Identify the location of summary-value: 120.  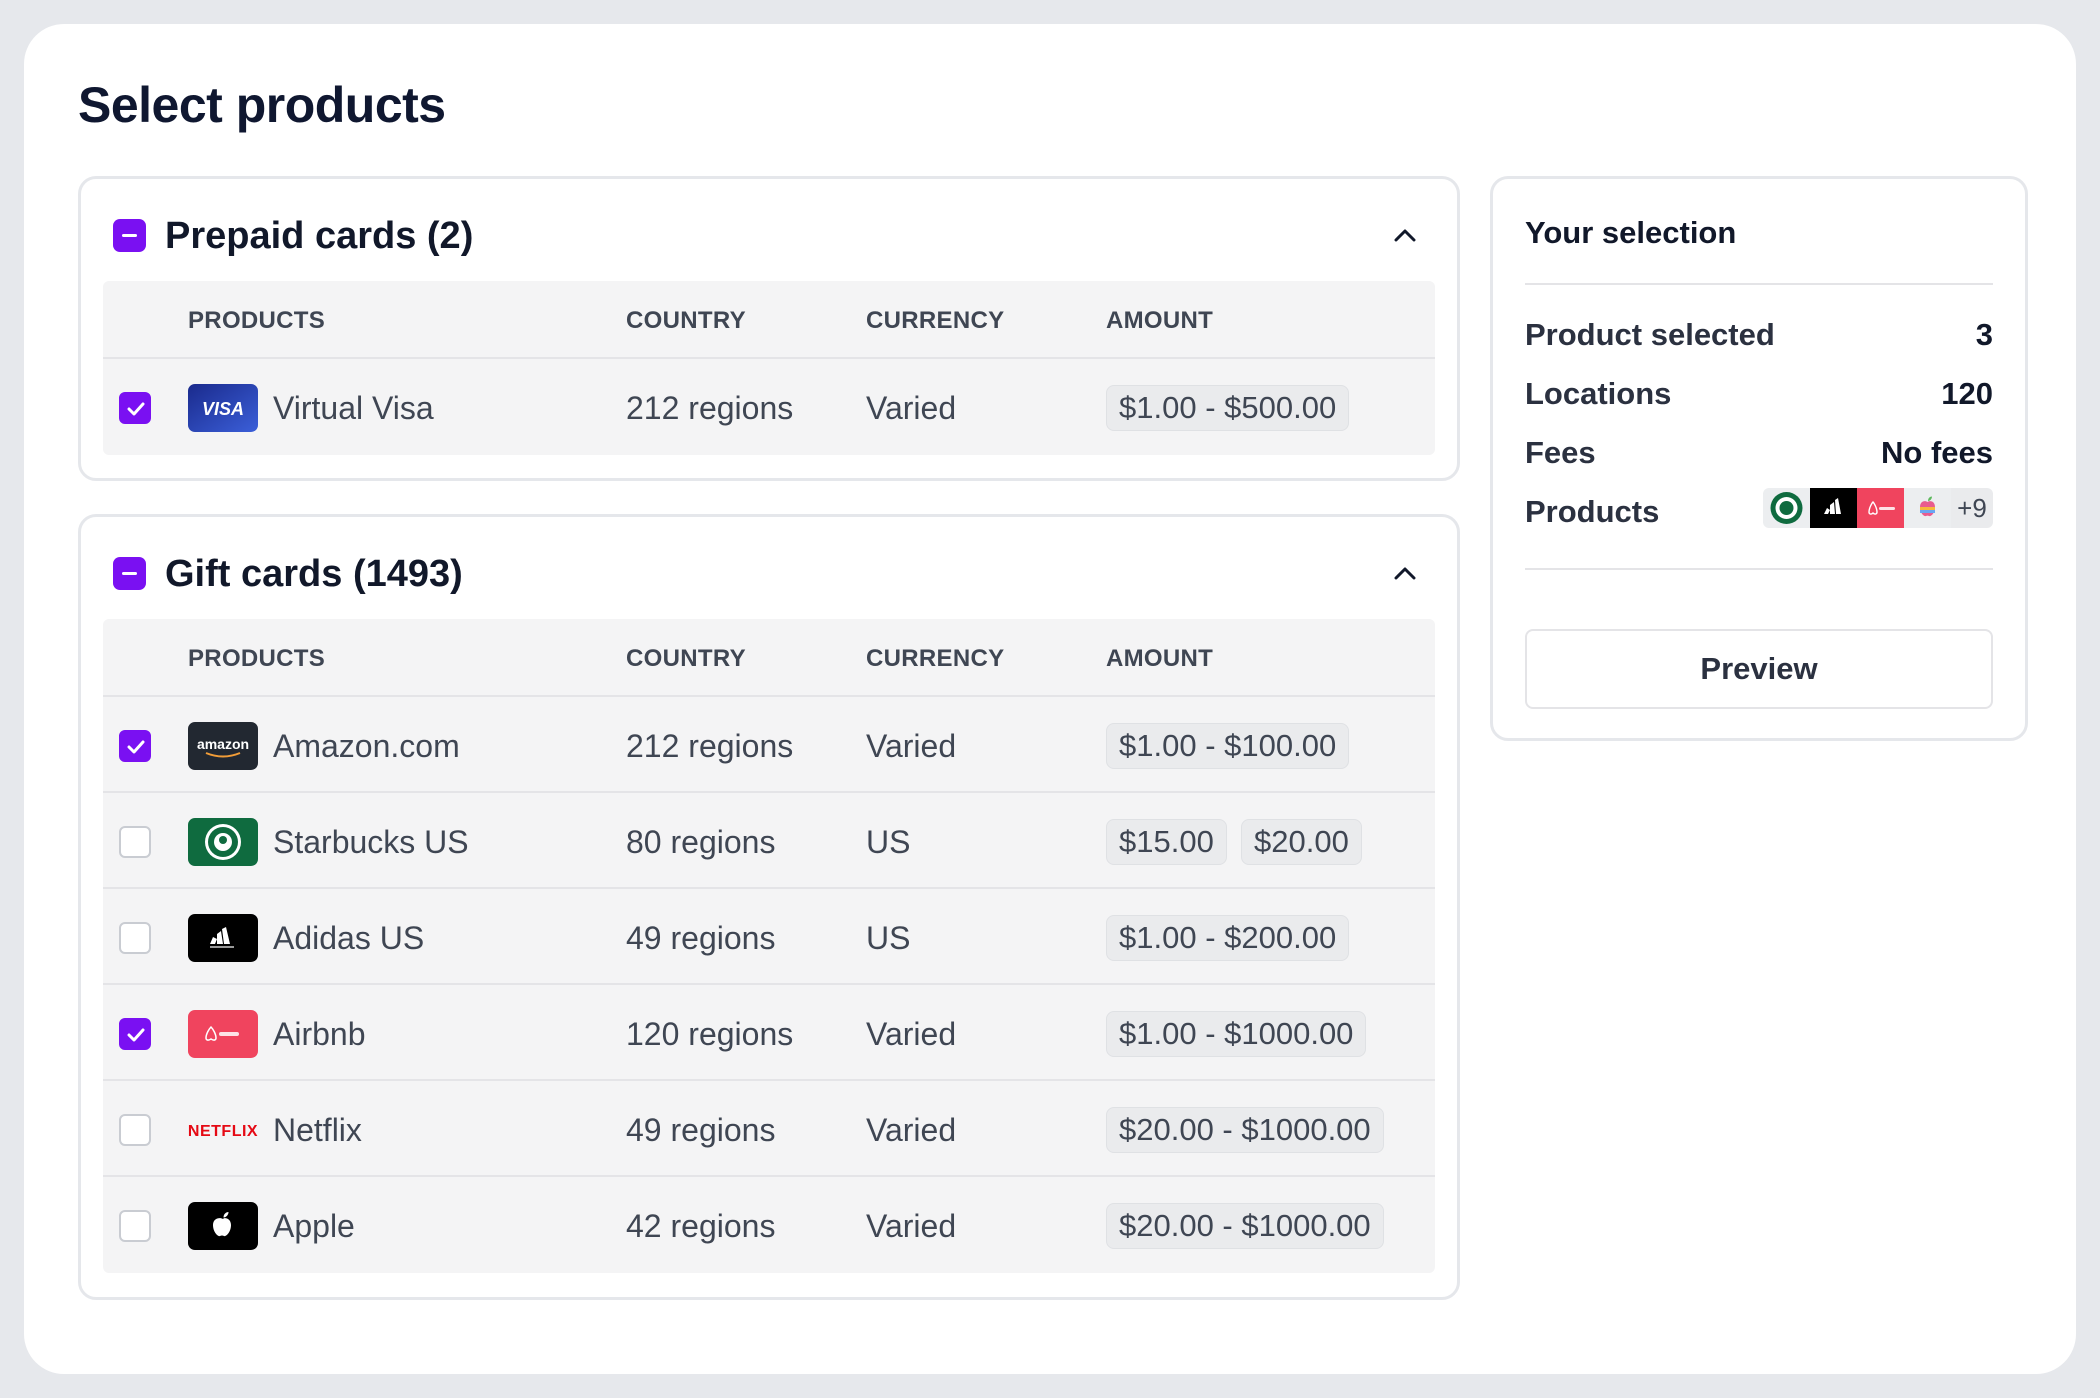
(1967, 393).